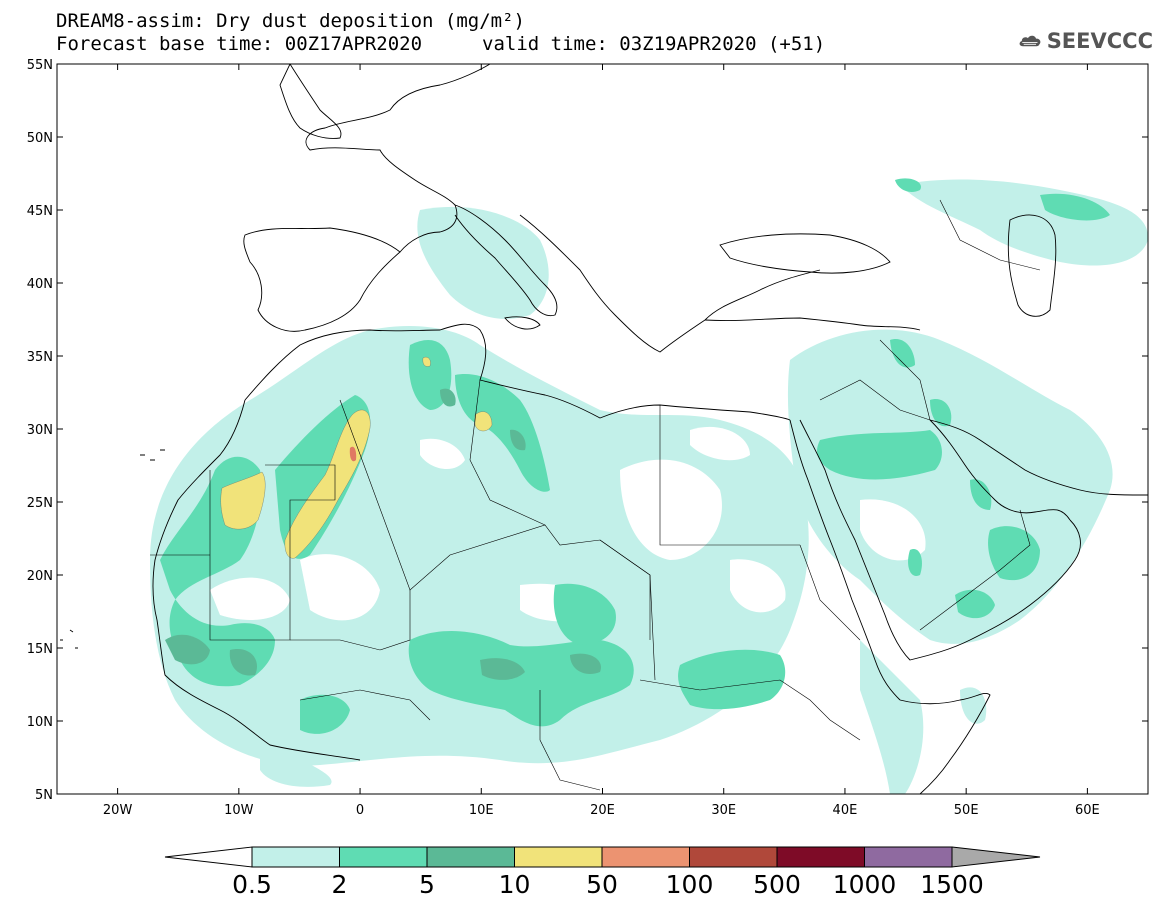  What do you see at coordinates (40, 138) in the screenshot?
I see `lat-label: 50N` at bounding box center [40, 138].